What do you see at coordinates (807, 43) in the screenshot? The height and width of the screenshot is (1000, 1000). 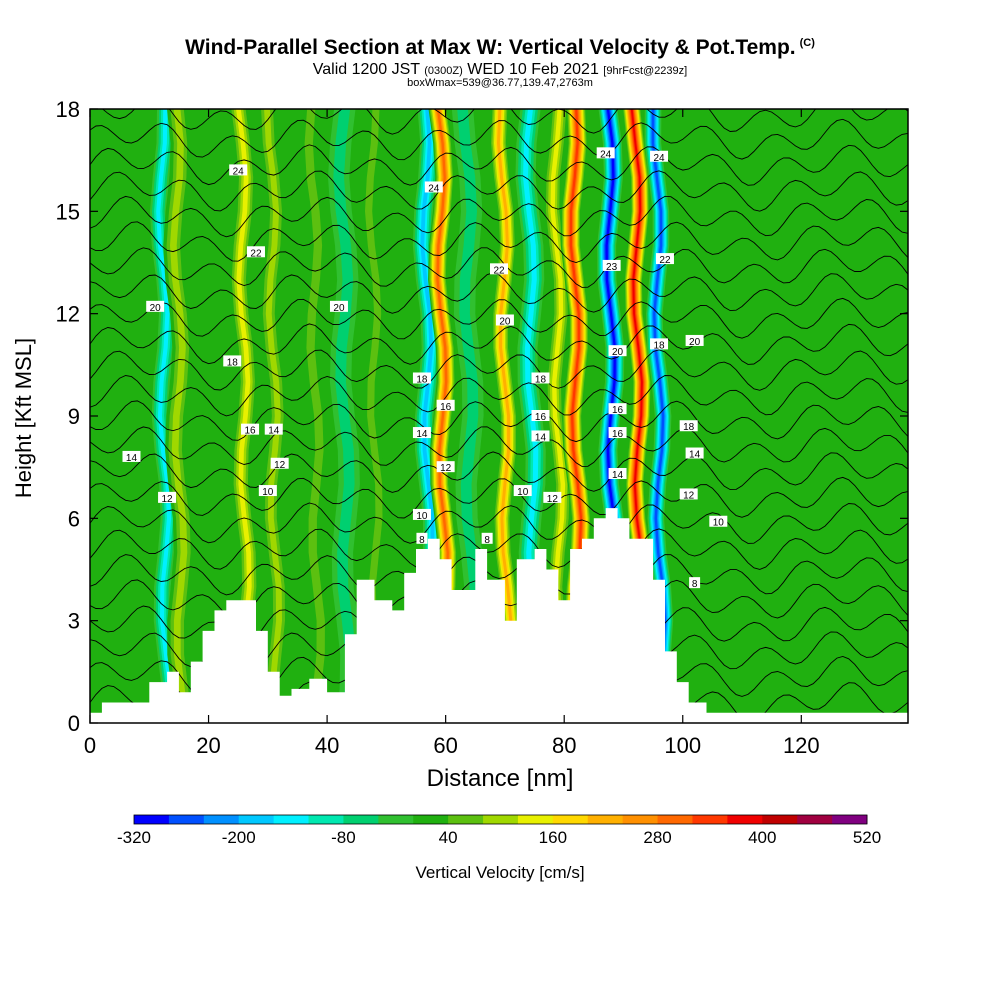 I see `chart-title-mark: (C)` at bounding box center [807, 43].